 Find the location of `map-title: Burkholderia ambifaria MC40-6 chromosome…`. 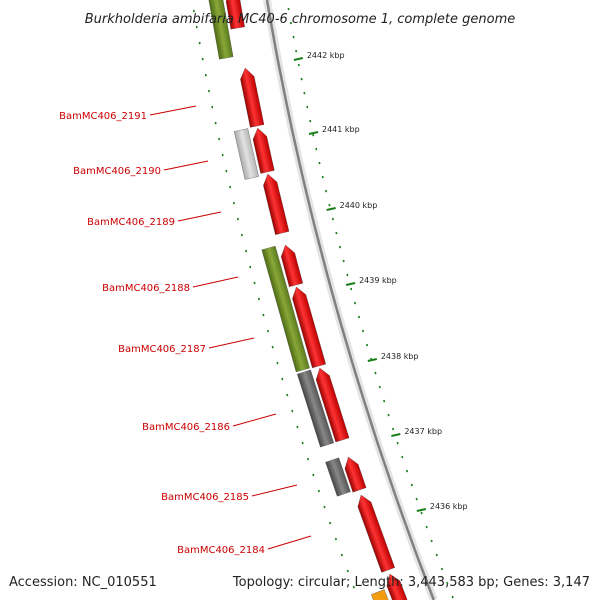

map-title: Burkholderia ambifaria MC40-6 chromosome… is located at coordinates (300, 19).